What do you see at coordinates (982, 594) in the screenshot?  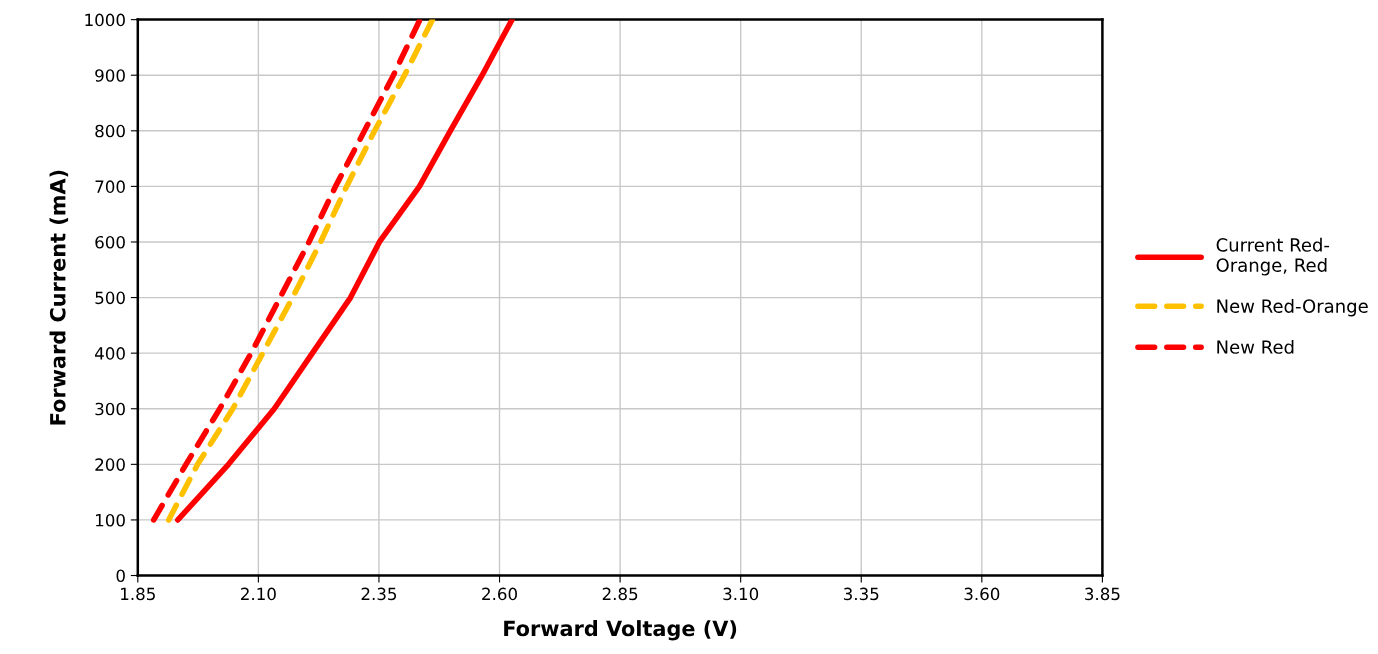 I see `x-tick-label: 3.60` at bounding box center [982, 594].